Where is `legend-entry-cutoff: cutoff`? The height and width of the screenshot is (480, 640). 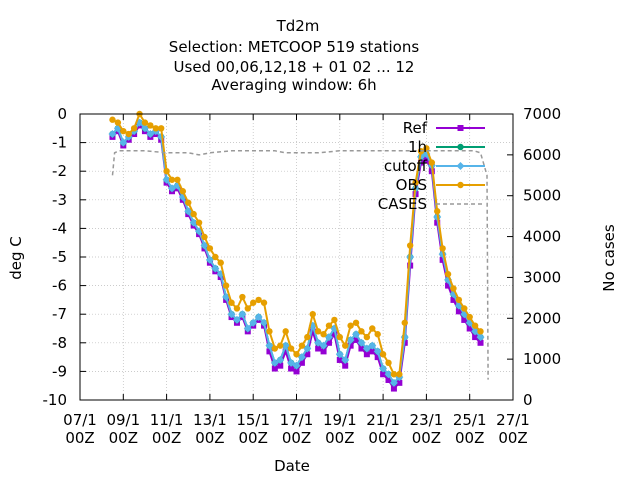
legend-entry-cutoff: cutoff is located at coordinates (434, 166).